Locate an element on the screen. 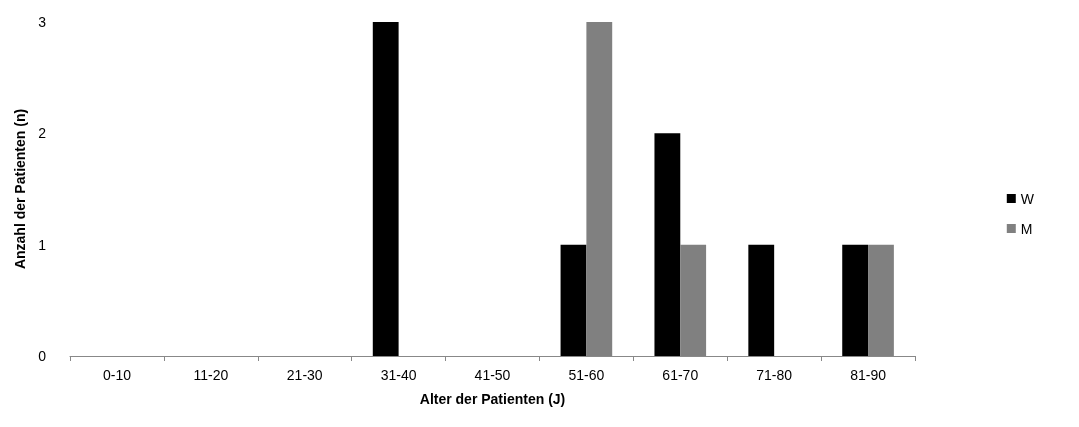  y-axis-title: Anzahl der Patienten (n) is located at coordinates (20, 189).